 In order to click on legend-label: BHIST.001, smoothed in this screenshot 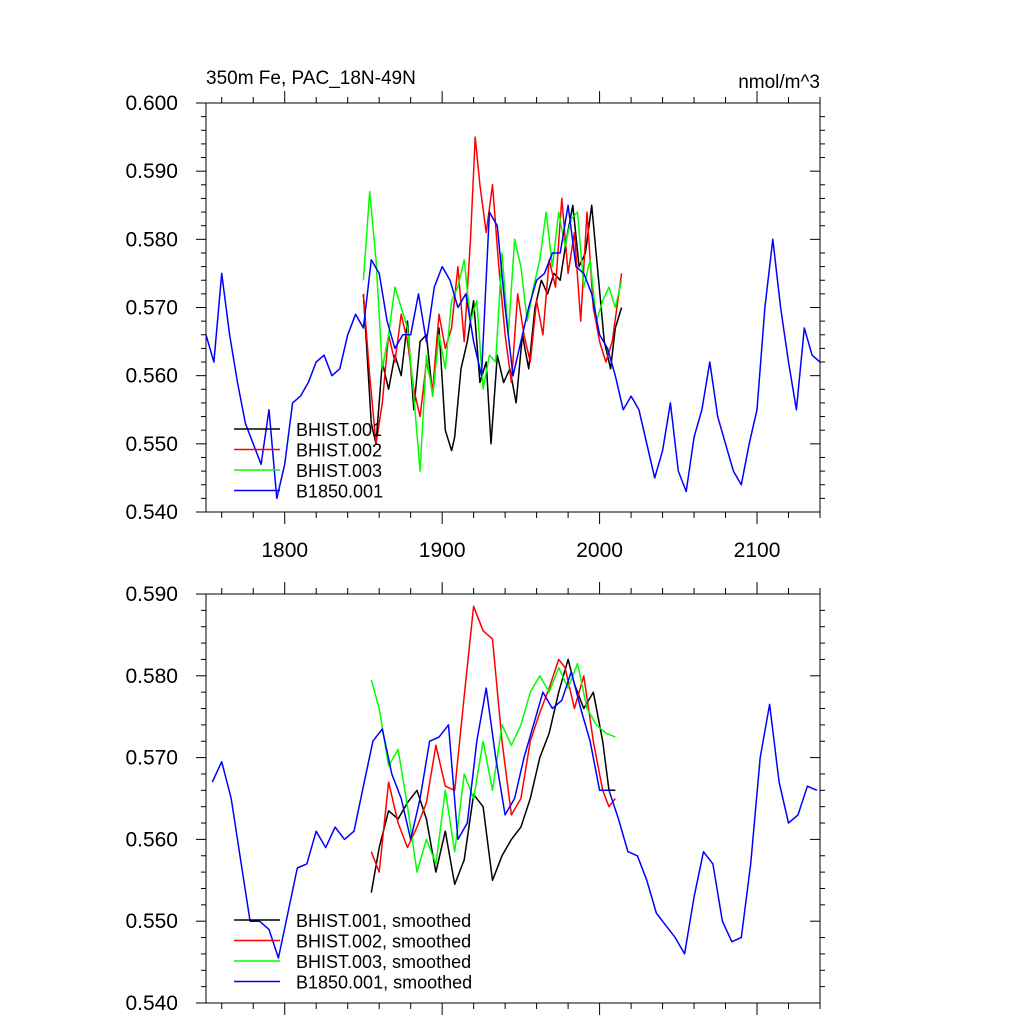, I will do `click(383, 921)`.